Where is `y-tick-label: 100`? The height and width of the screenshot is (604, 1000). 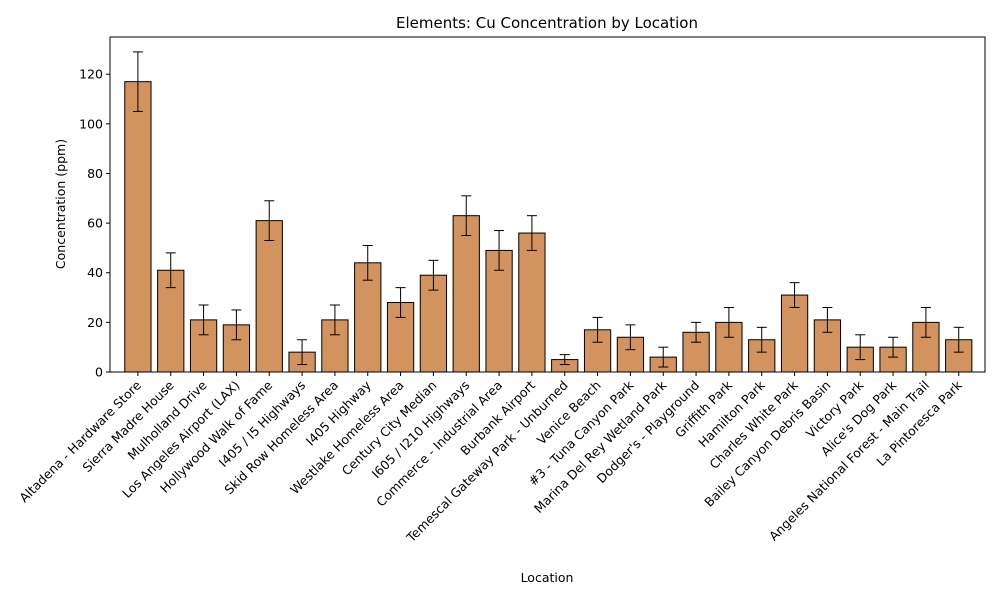 y-tick-label: 100 is located at coordinates (91, 123).